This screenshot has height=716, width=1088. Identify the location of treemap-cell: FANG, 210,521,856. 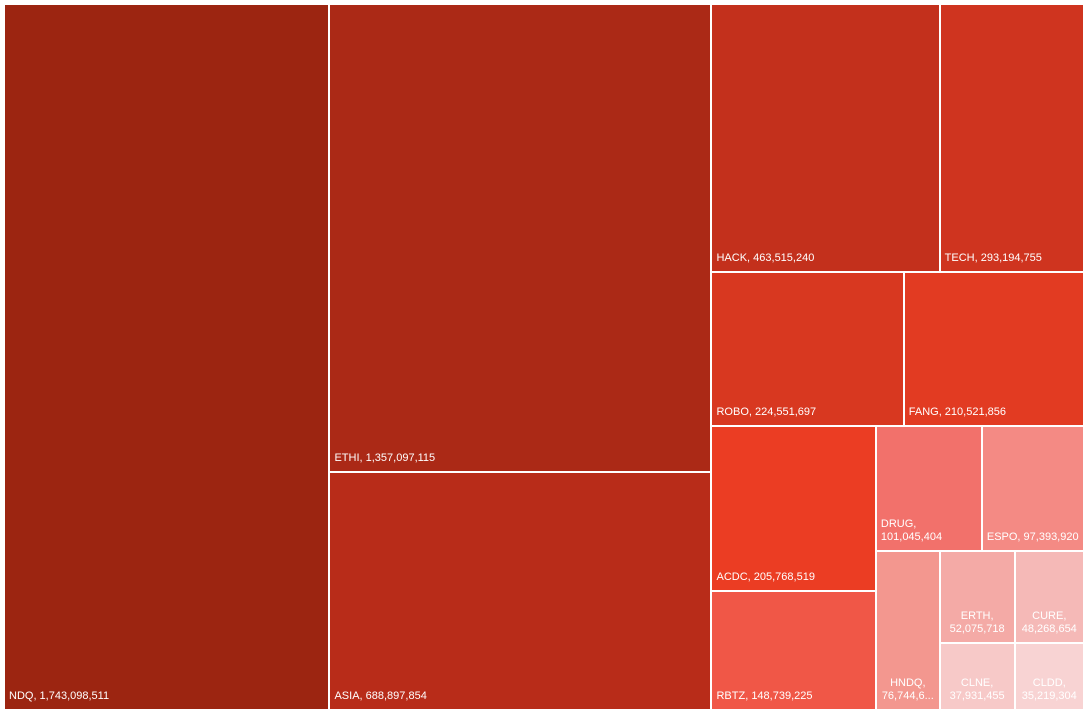
(993, 348).